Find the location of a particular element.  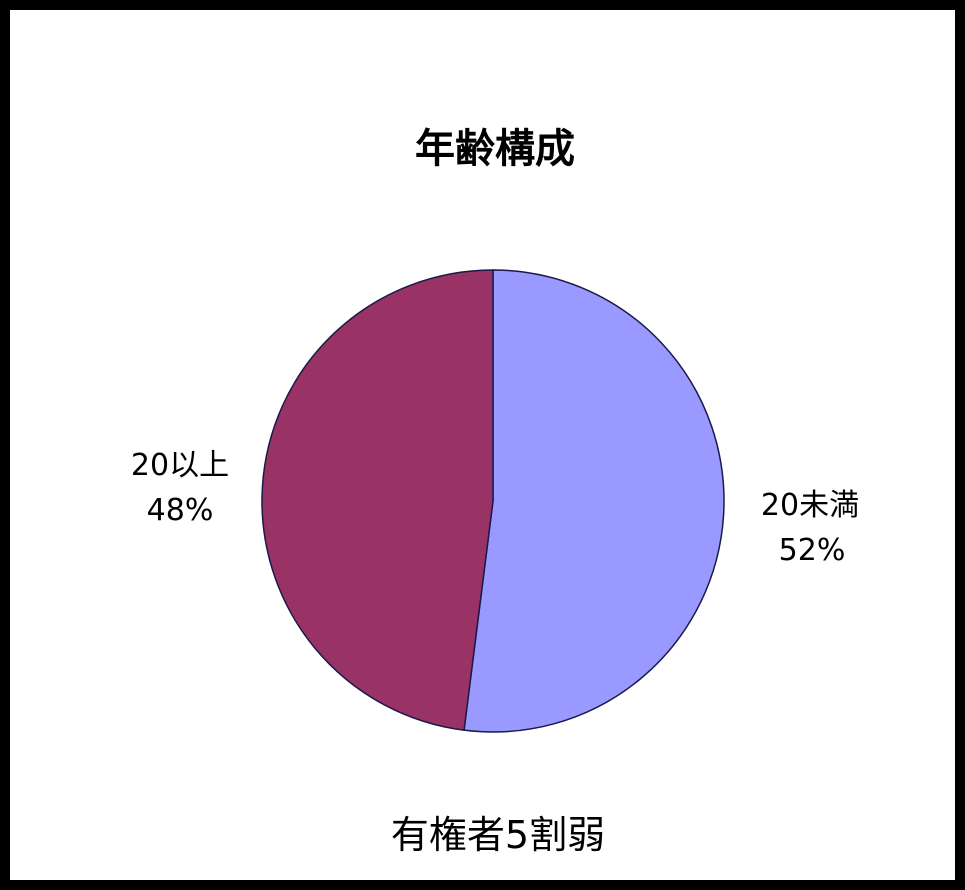

pie-slice-20-over is located at coordinates (377, 500).